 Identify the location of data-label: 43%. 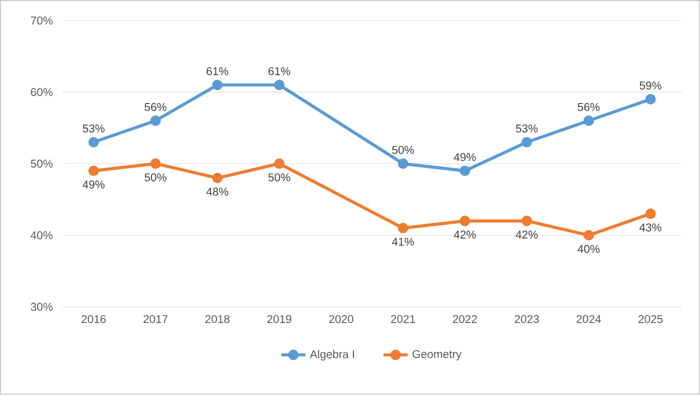
(651, 228).